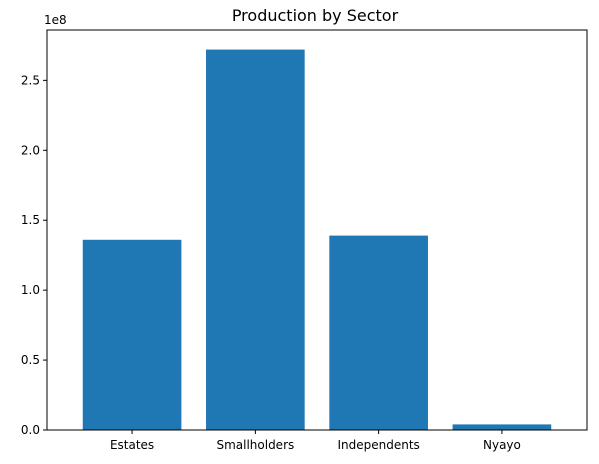 The image size is (599, 464). What do you see at coordinates (34, 255) in the screenshot?
I see `y-axis: 0.0 0.5 1.0 1.5 2.0 2.5` at bounding box center [34, 255].